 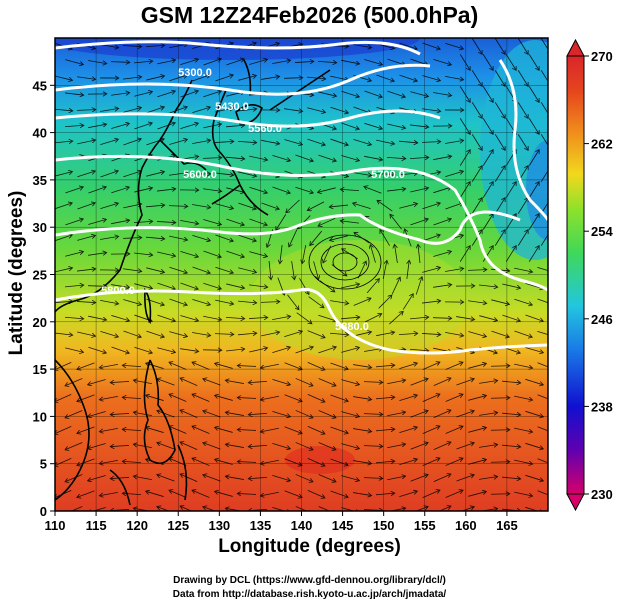 What do you see at coordinates (219, 525) in the screenshot?
I see `lon-tick-label: 130` at bounding box center [219, 525].